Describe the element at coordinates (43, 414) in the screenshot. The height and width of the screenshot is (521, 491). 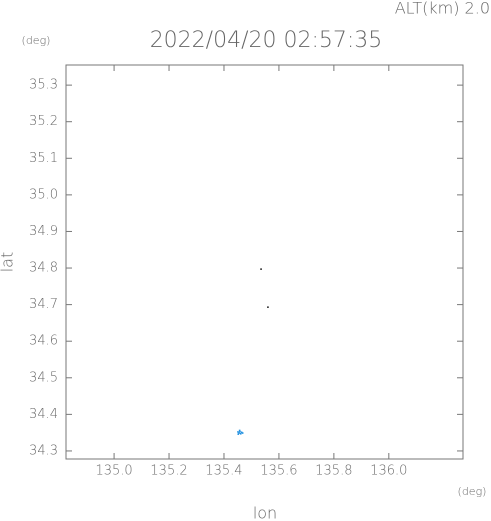
I see `y-tick-label: 34.4` at that location.